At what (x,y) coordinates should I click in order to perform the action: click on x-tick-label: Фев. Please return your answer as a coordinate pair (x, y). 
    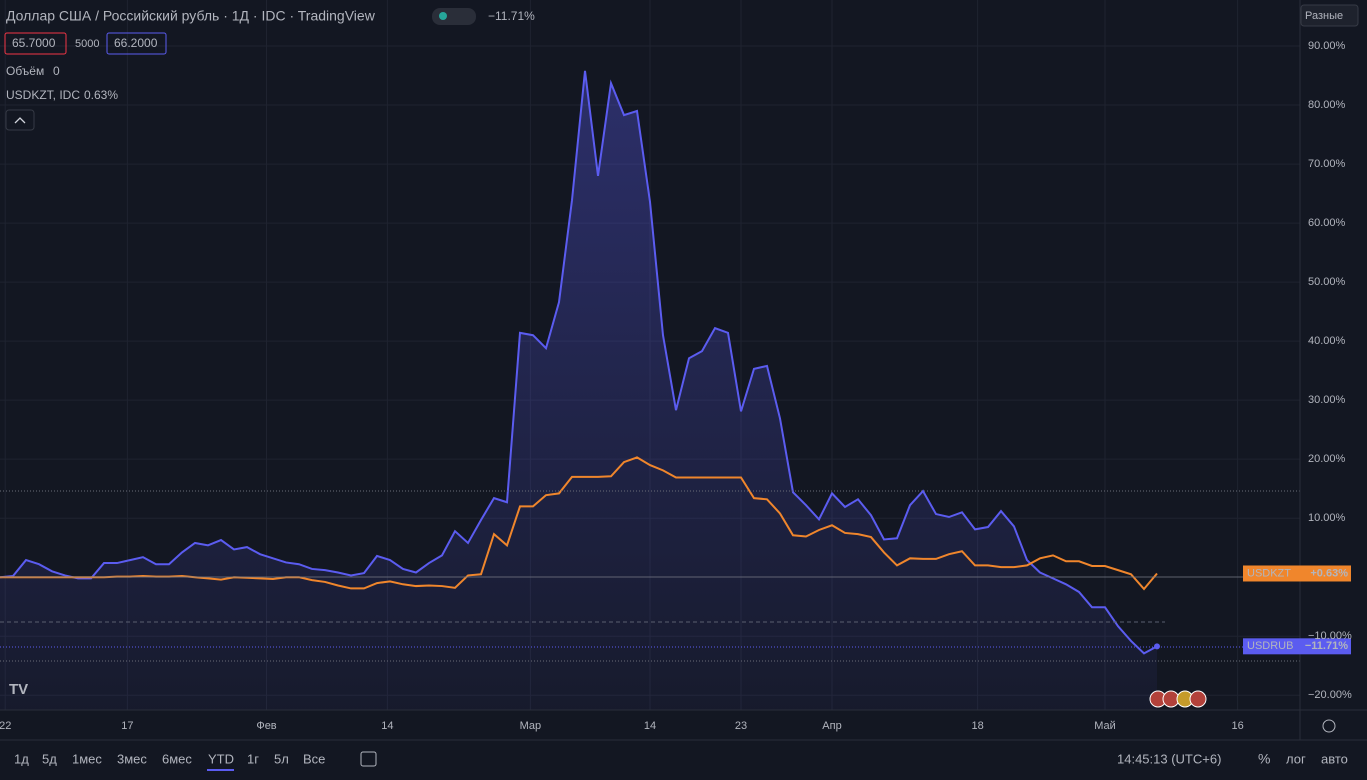
    Looking at the image, I should click on (266, 726).